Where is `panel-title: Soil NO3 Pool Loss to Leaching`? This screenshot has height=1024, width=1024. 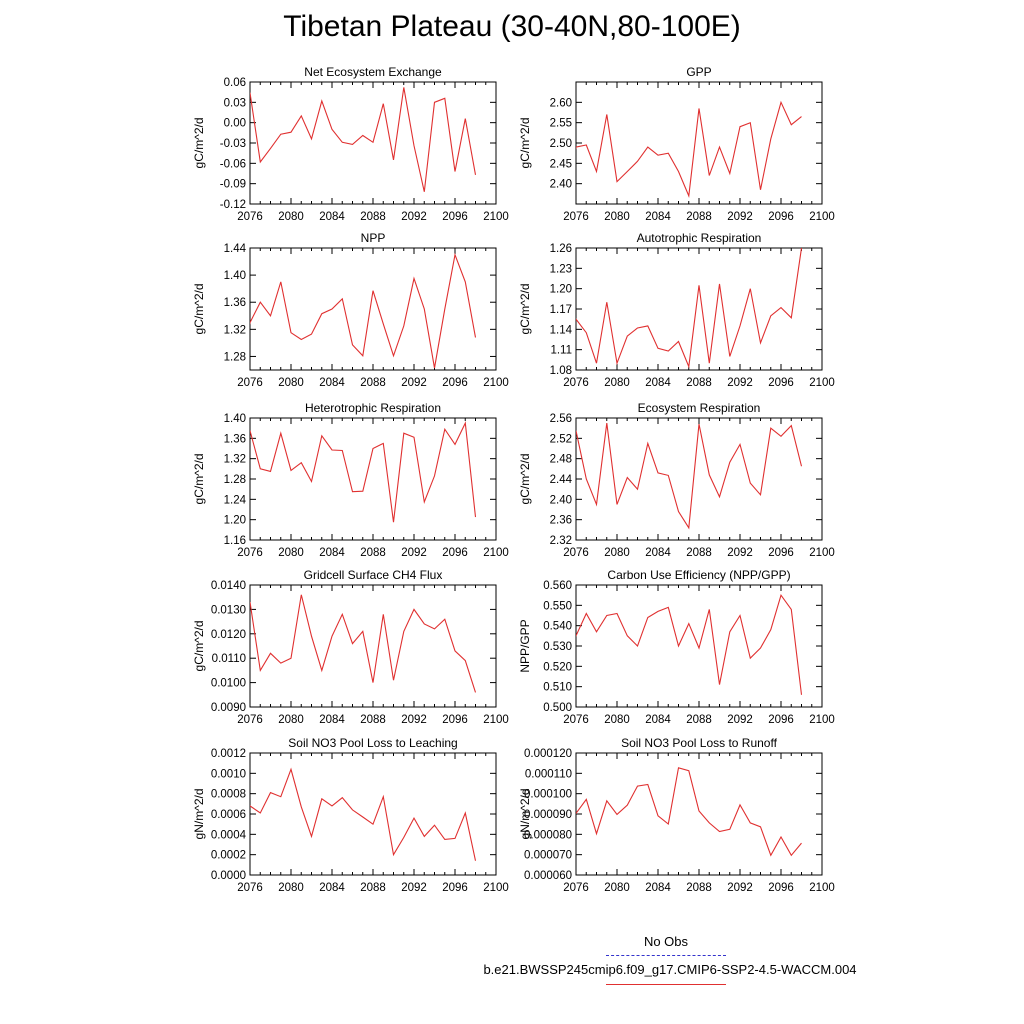
panel-title: Soil NO3 Pool Loss to Leaching is located at coordinates (372, 743).